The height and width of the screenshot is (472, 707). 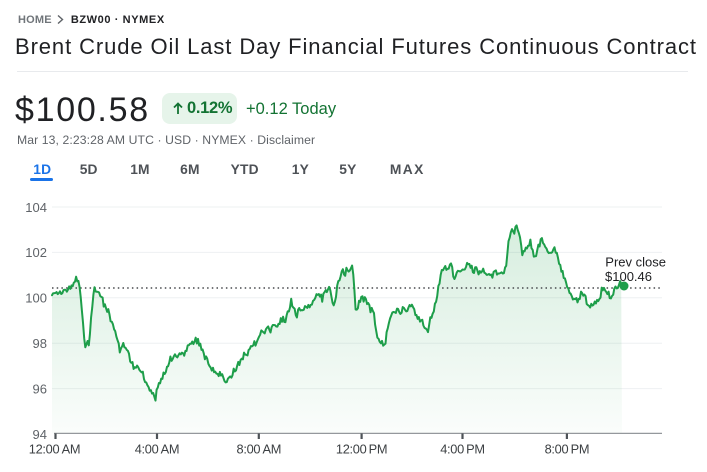 I want to click on svg-text: 104, so click(x=36, y=207).